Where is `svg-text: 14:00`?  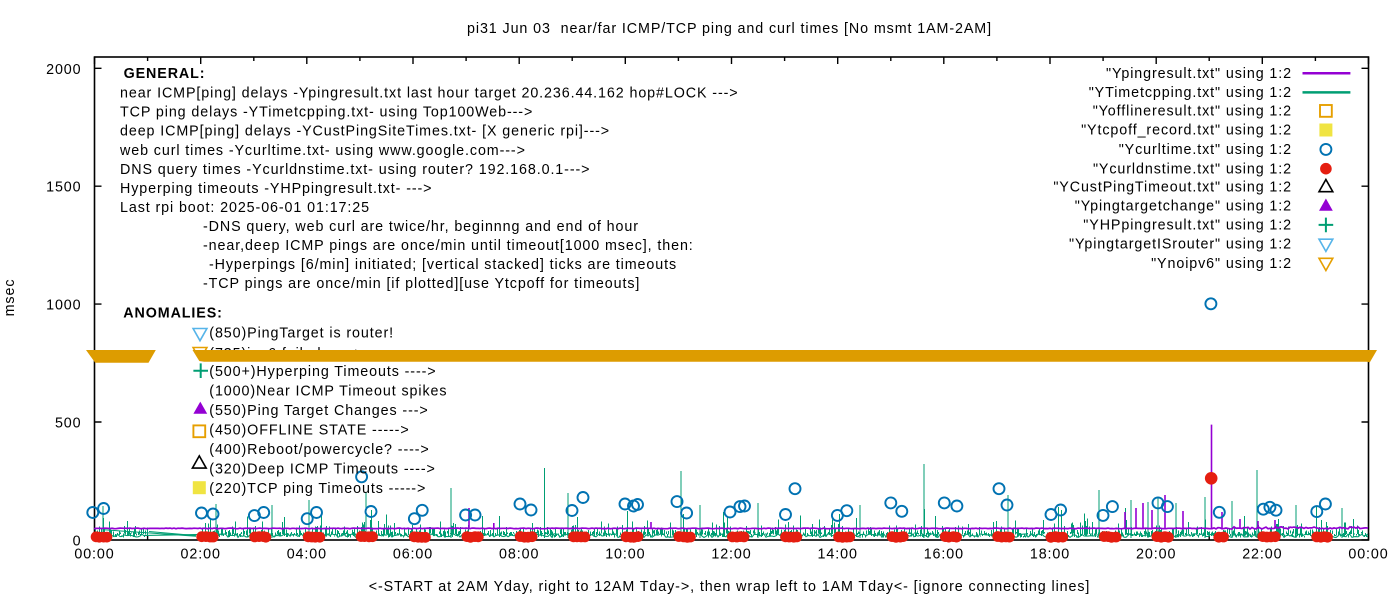 svg-text: 14:00 is located at coordinates (838, 555).